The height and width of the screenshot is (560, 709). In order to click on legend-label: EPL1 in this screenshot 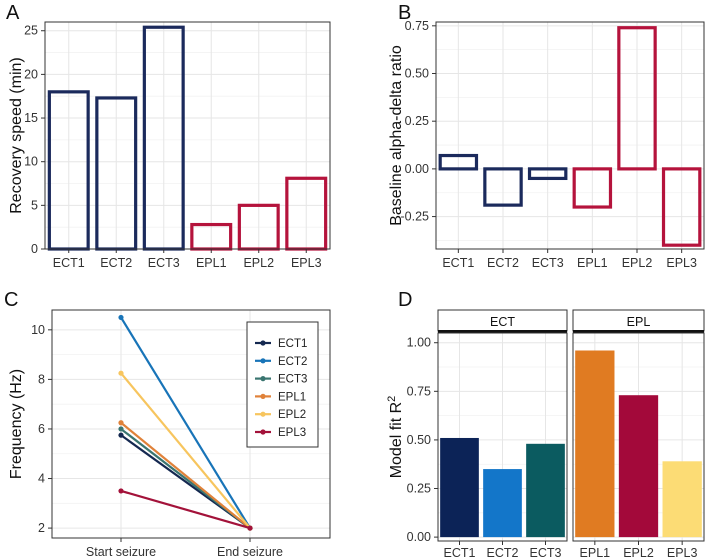, I will do `click(292, 397)`.